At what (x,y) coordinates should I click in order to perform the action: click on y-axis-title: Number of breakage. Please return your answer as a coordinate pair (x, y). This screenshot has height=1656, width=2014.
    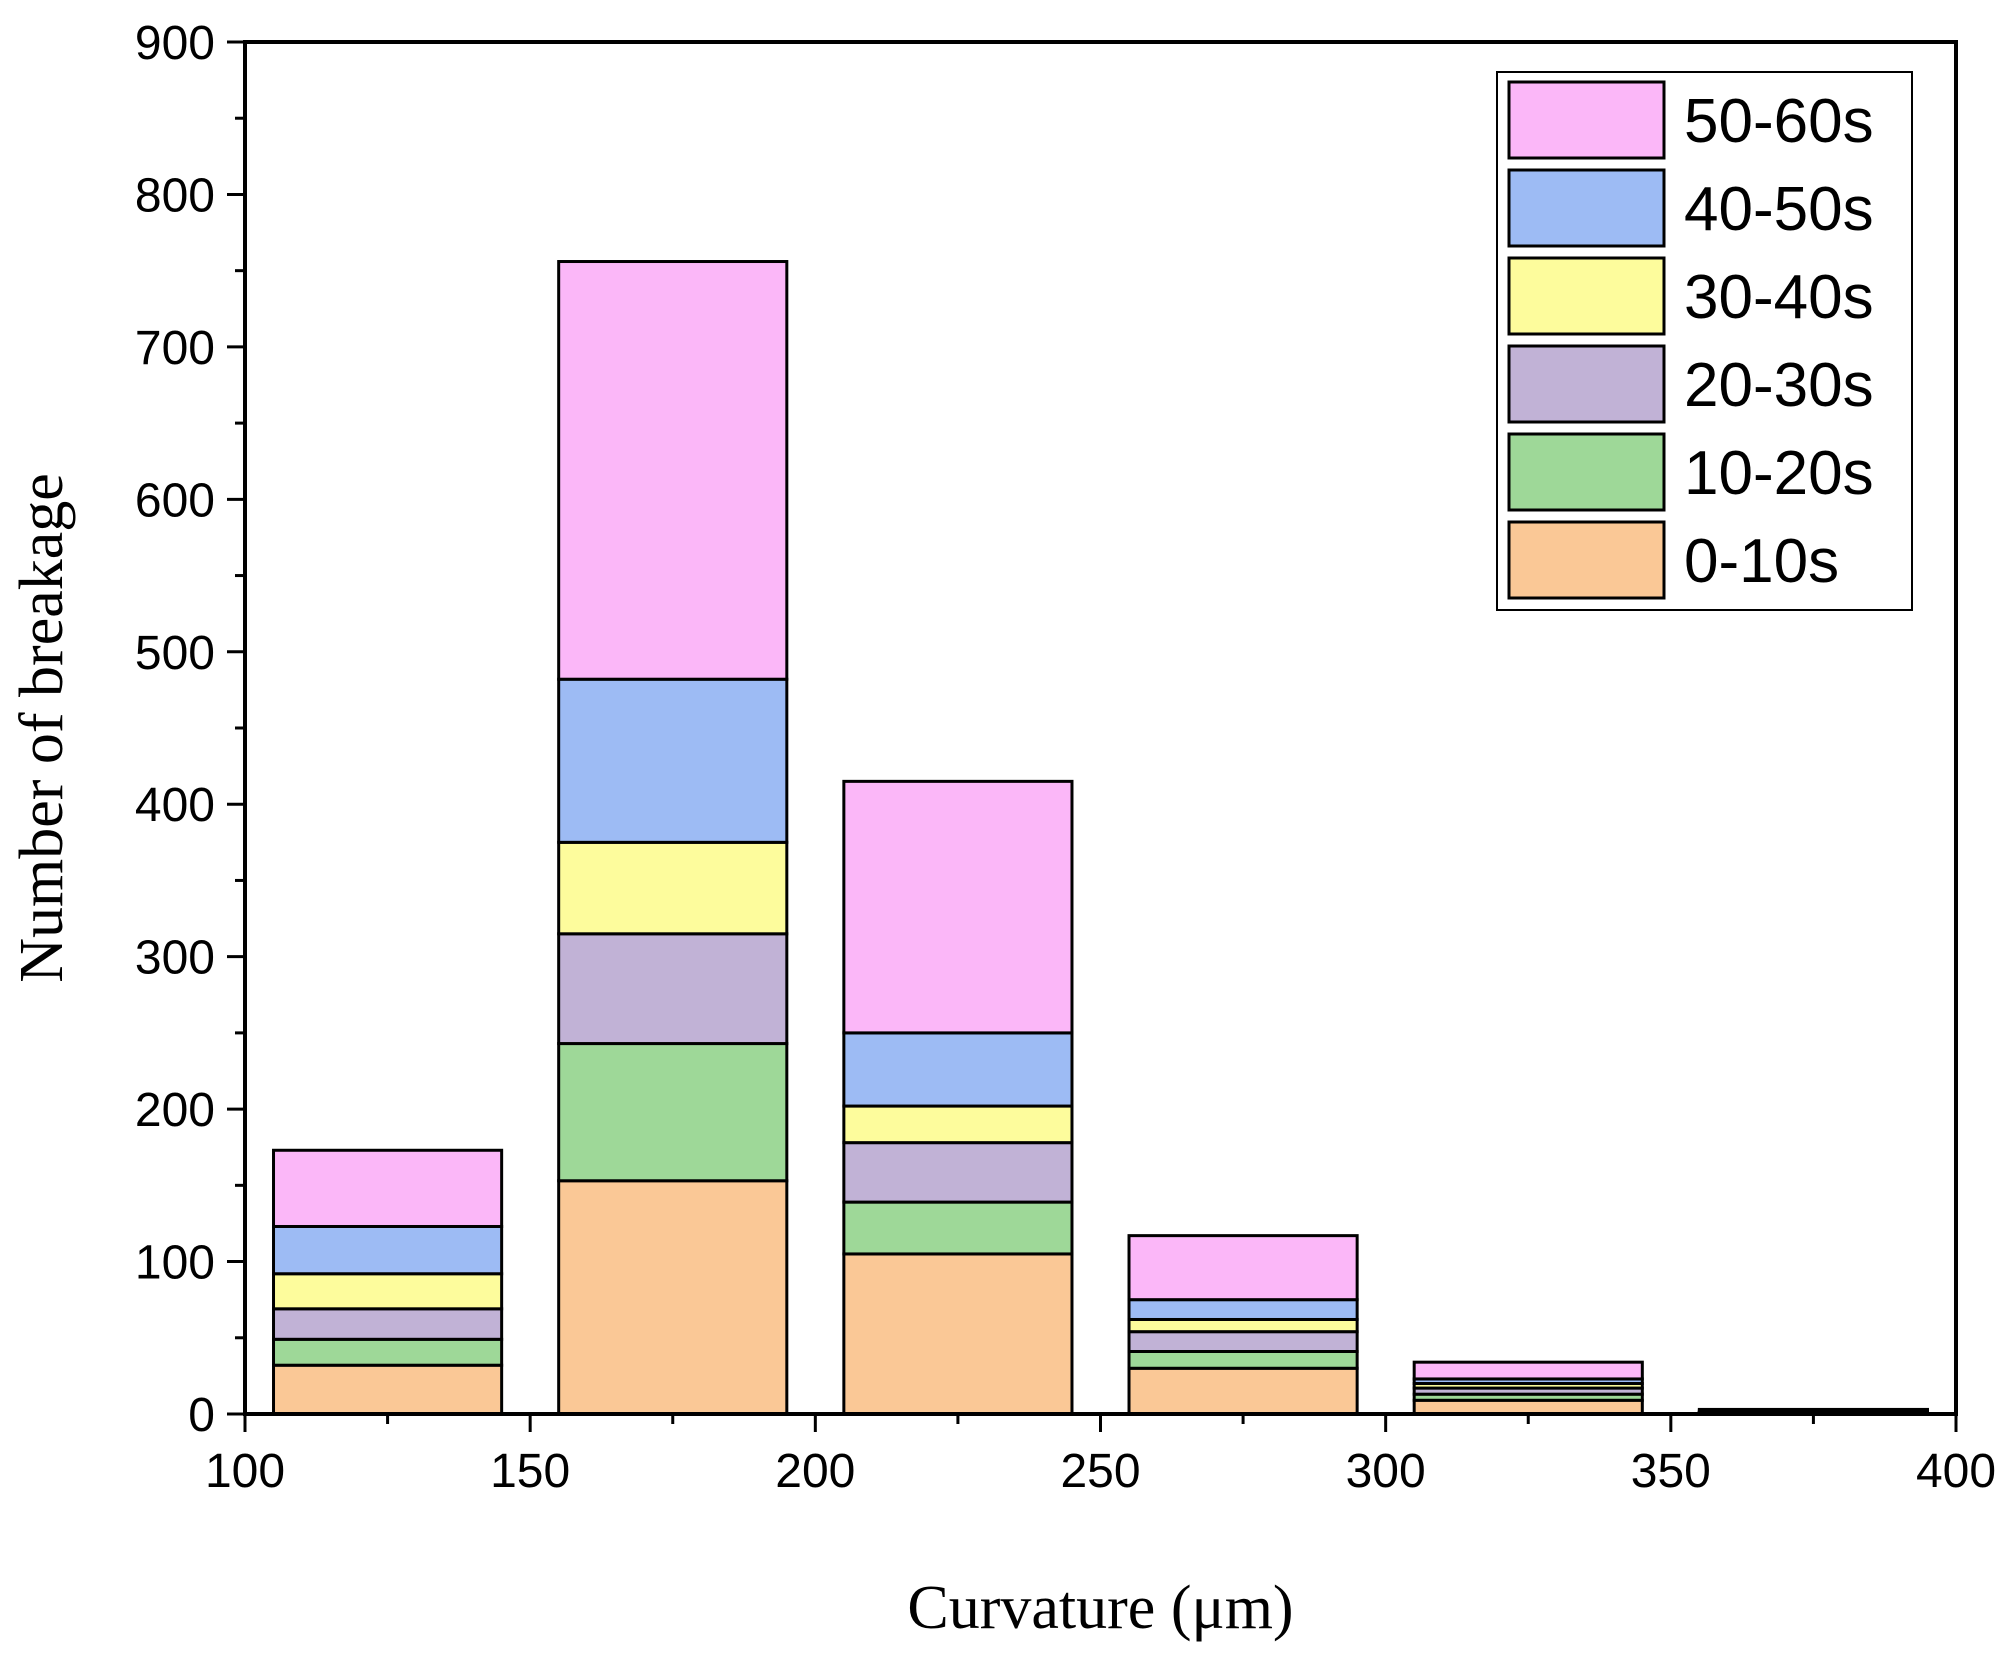
    Looking at the image, I should click on (42, 728).